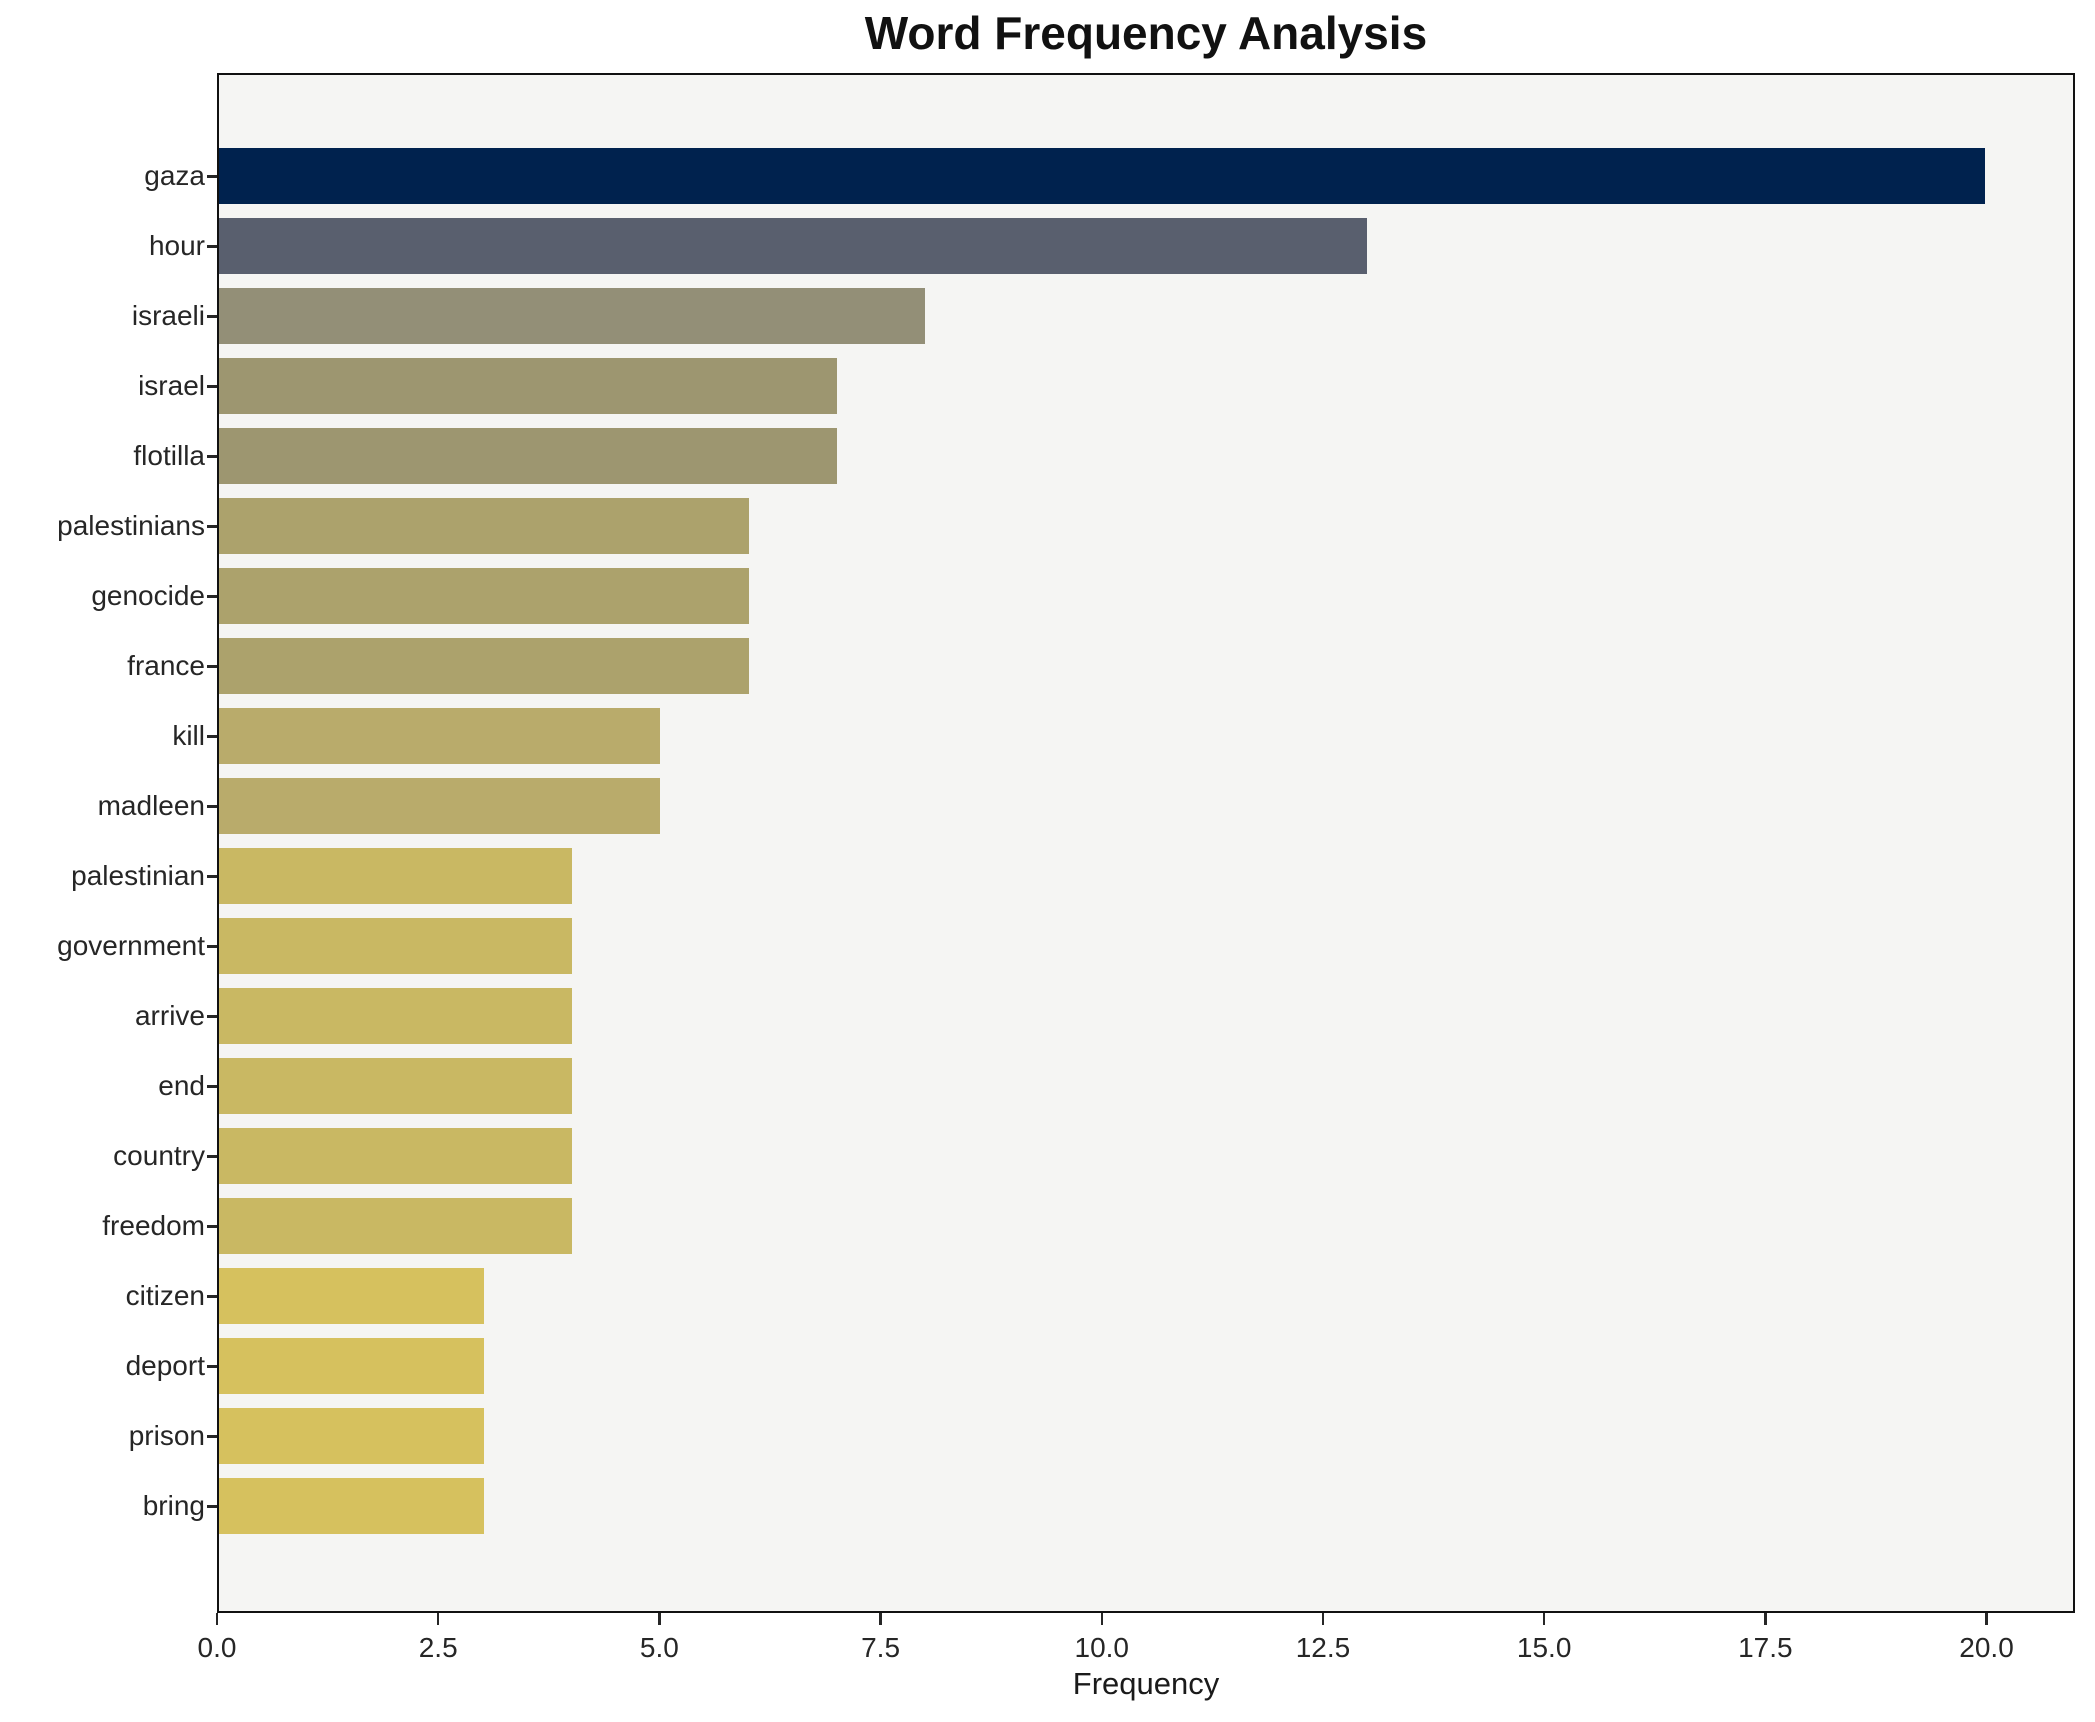 This screenshot has height=1722, width=2095. Describe the element at coordinates (169, 1015) in the screenshot. I see `y-tick-label-arrive: arrive` at that location.